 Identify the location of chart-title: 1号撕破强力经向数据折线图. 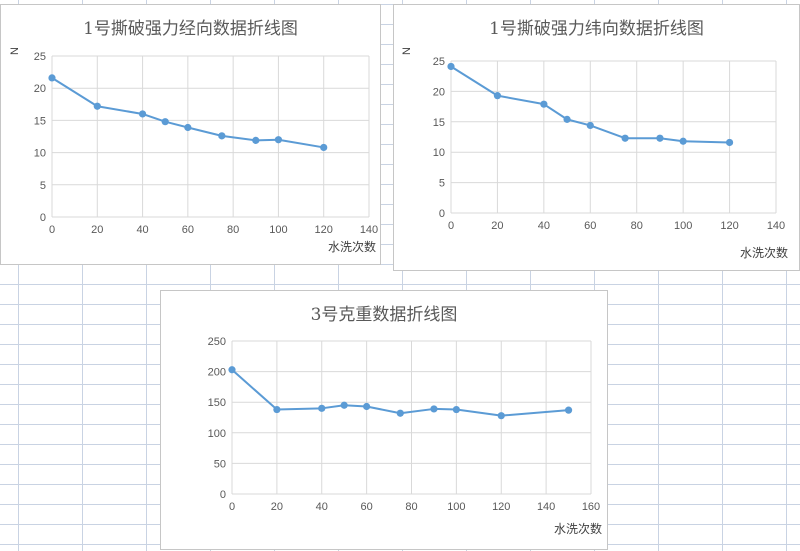
(190, 29).